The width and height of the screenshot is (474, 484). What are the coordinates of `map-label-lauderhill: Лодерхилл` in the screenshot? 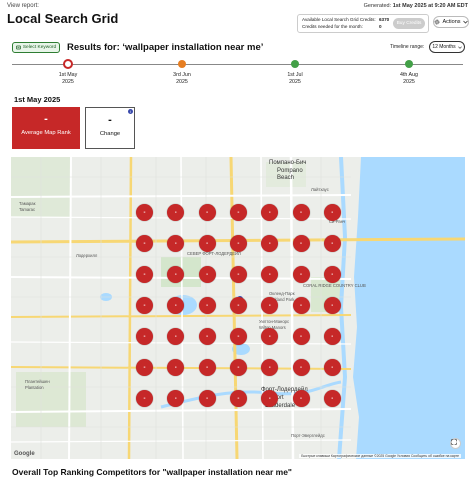 It's located at (87, 255).